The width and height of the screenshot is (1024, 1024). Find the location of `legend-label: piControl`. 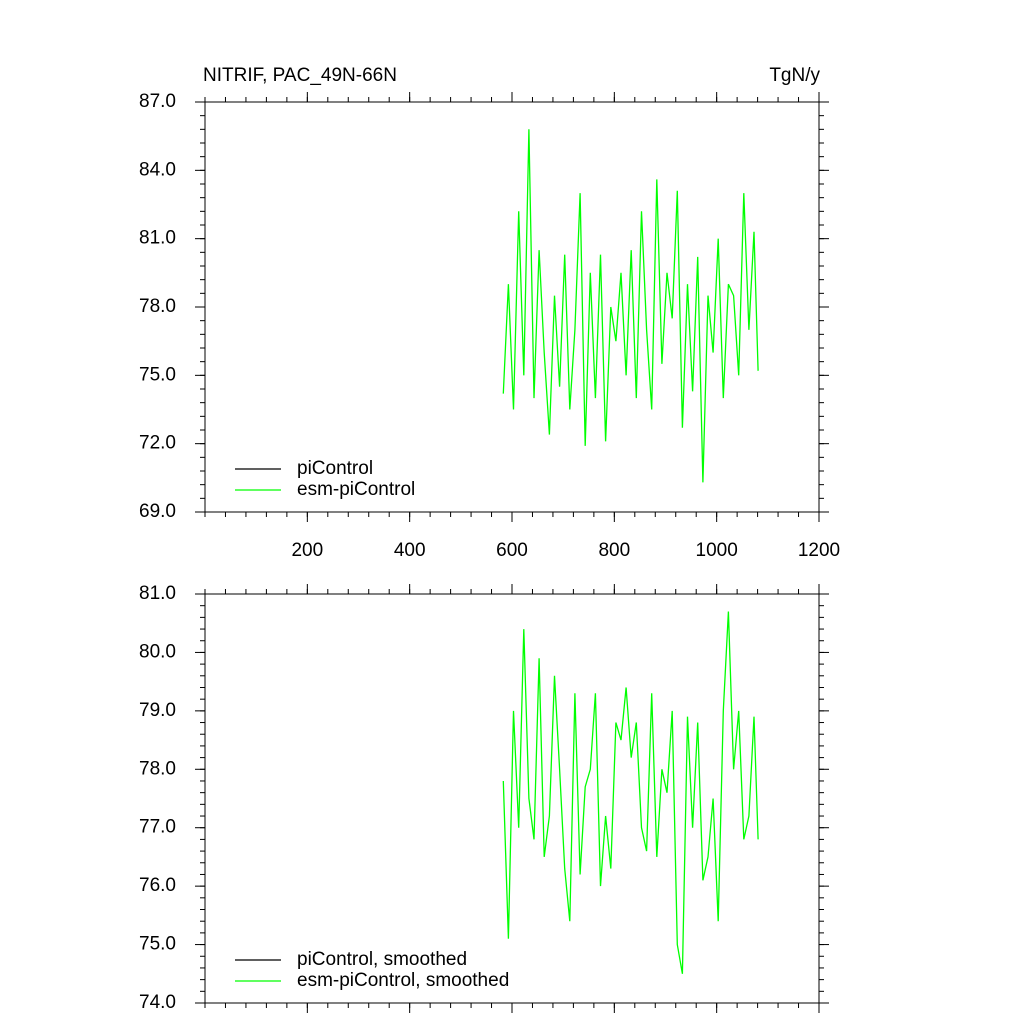

legend-label: piControl is located at coordinates (335, 468).